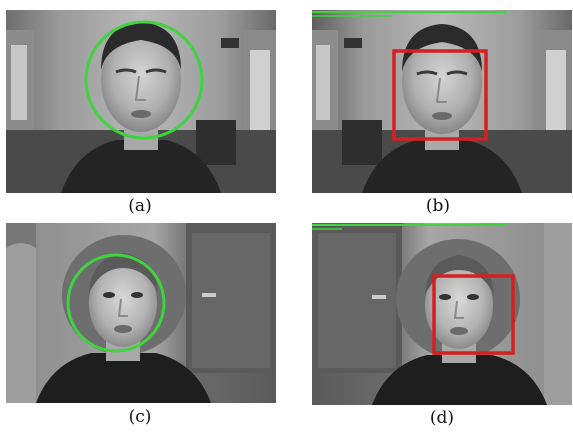 The image size is (573, 433). I want to click on caption-c: (c), so click(140, 417).